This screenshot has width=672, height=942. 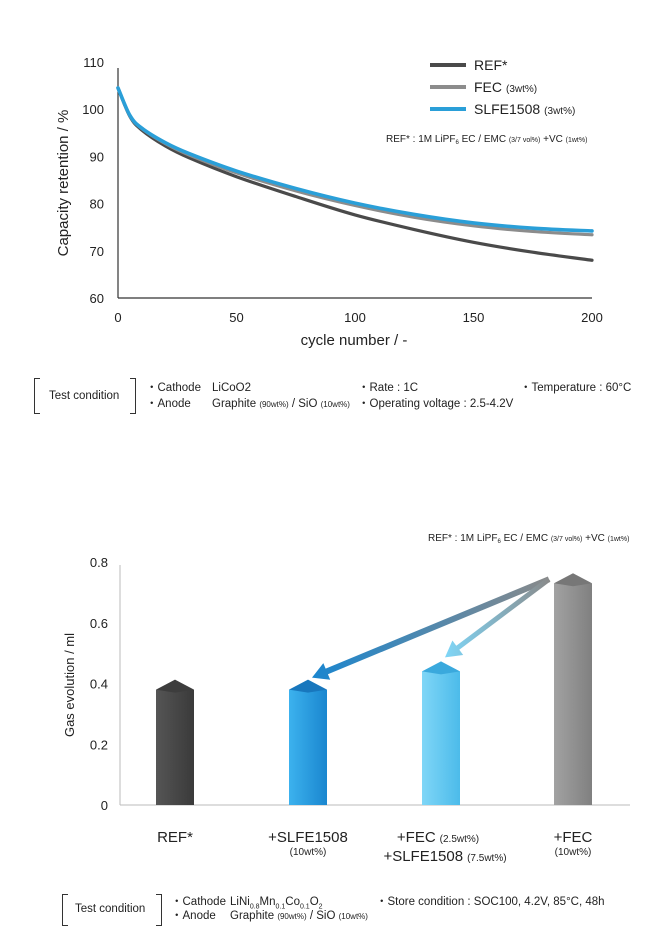 I want to click on legend-label-ref: REF*, so click(x=491, y=65).